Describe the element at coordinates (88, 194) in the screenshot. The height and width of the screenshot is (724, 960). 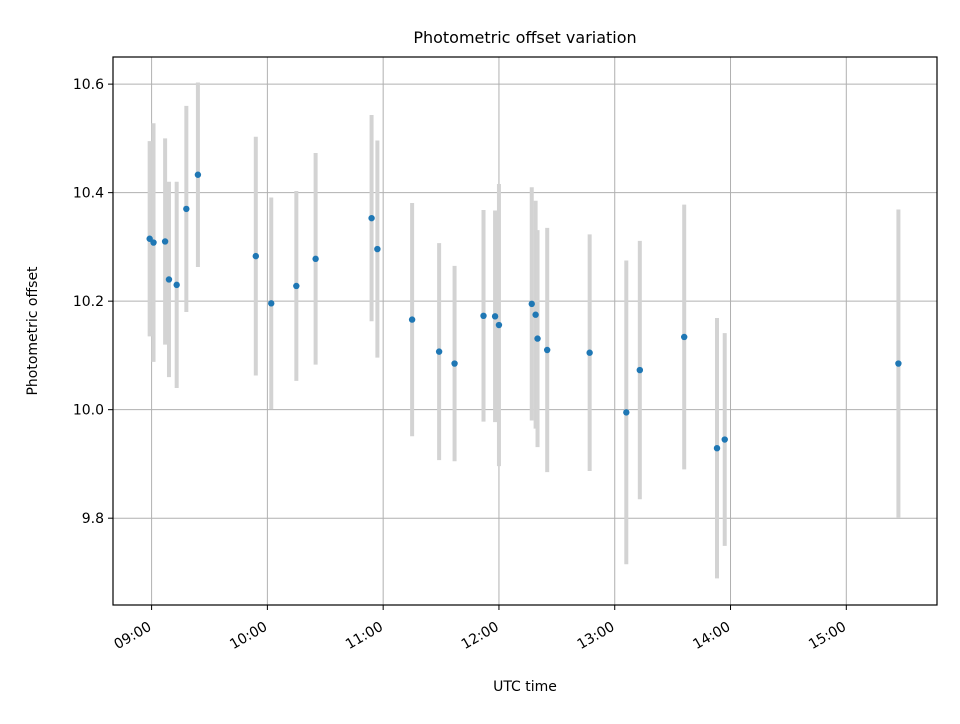
I see `y-tick-label: 10.4` at that location.